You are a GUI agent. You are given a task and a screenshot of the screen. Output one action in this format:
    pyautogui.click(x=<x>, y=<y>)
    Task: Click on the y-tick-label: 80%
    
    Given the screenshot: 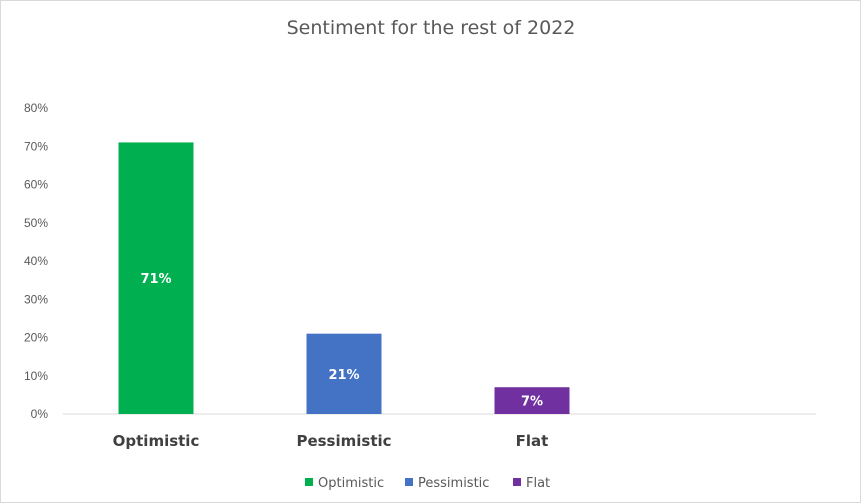 What is the action you would take?
    pyautogui.click(x=36, y=108)
    